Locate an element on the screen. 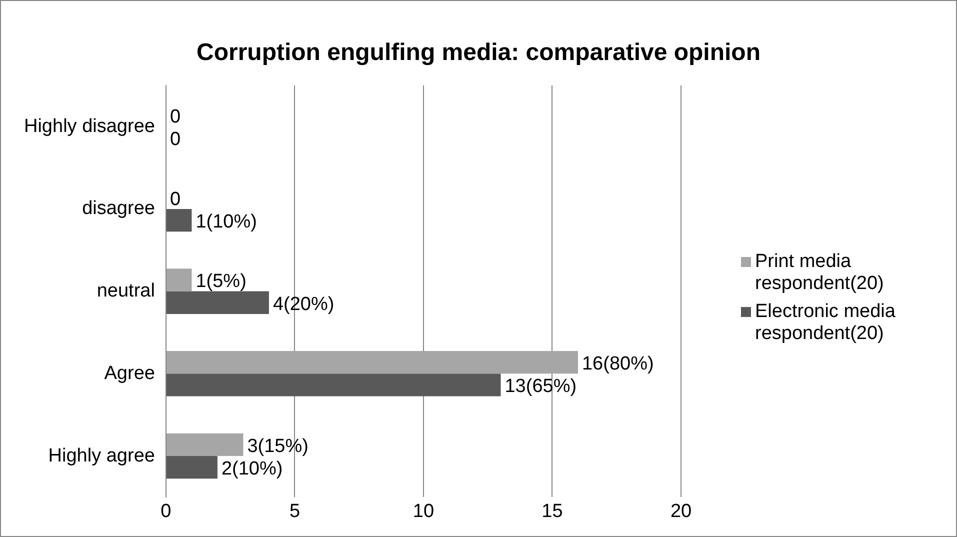 The width and height of the screenshot is (957, 537). data-label: 16(80%) is located at coordinates (618, 364).